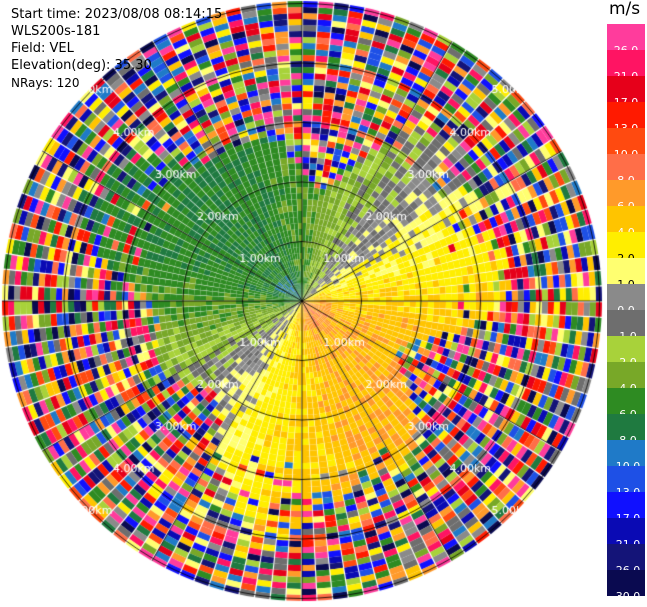  What do you see at coordinates (626, 596) in the screenshot?
I see `colorbar-tick-label: -30.0` at bounding box center [626, 596].